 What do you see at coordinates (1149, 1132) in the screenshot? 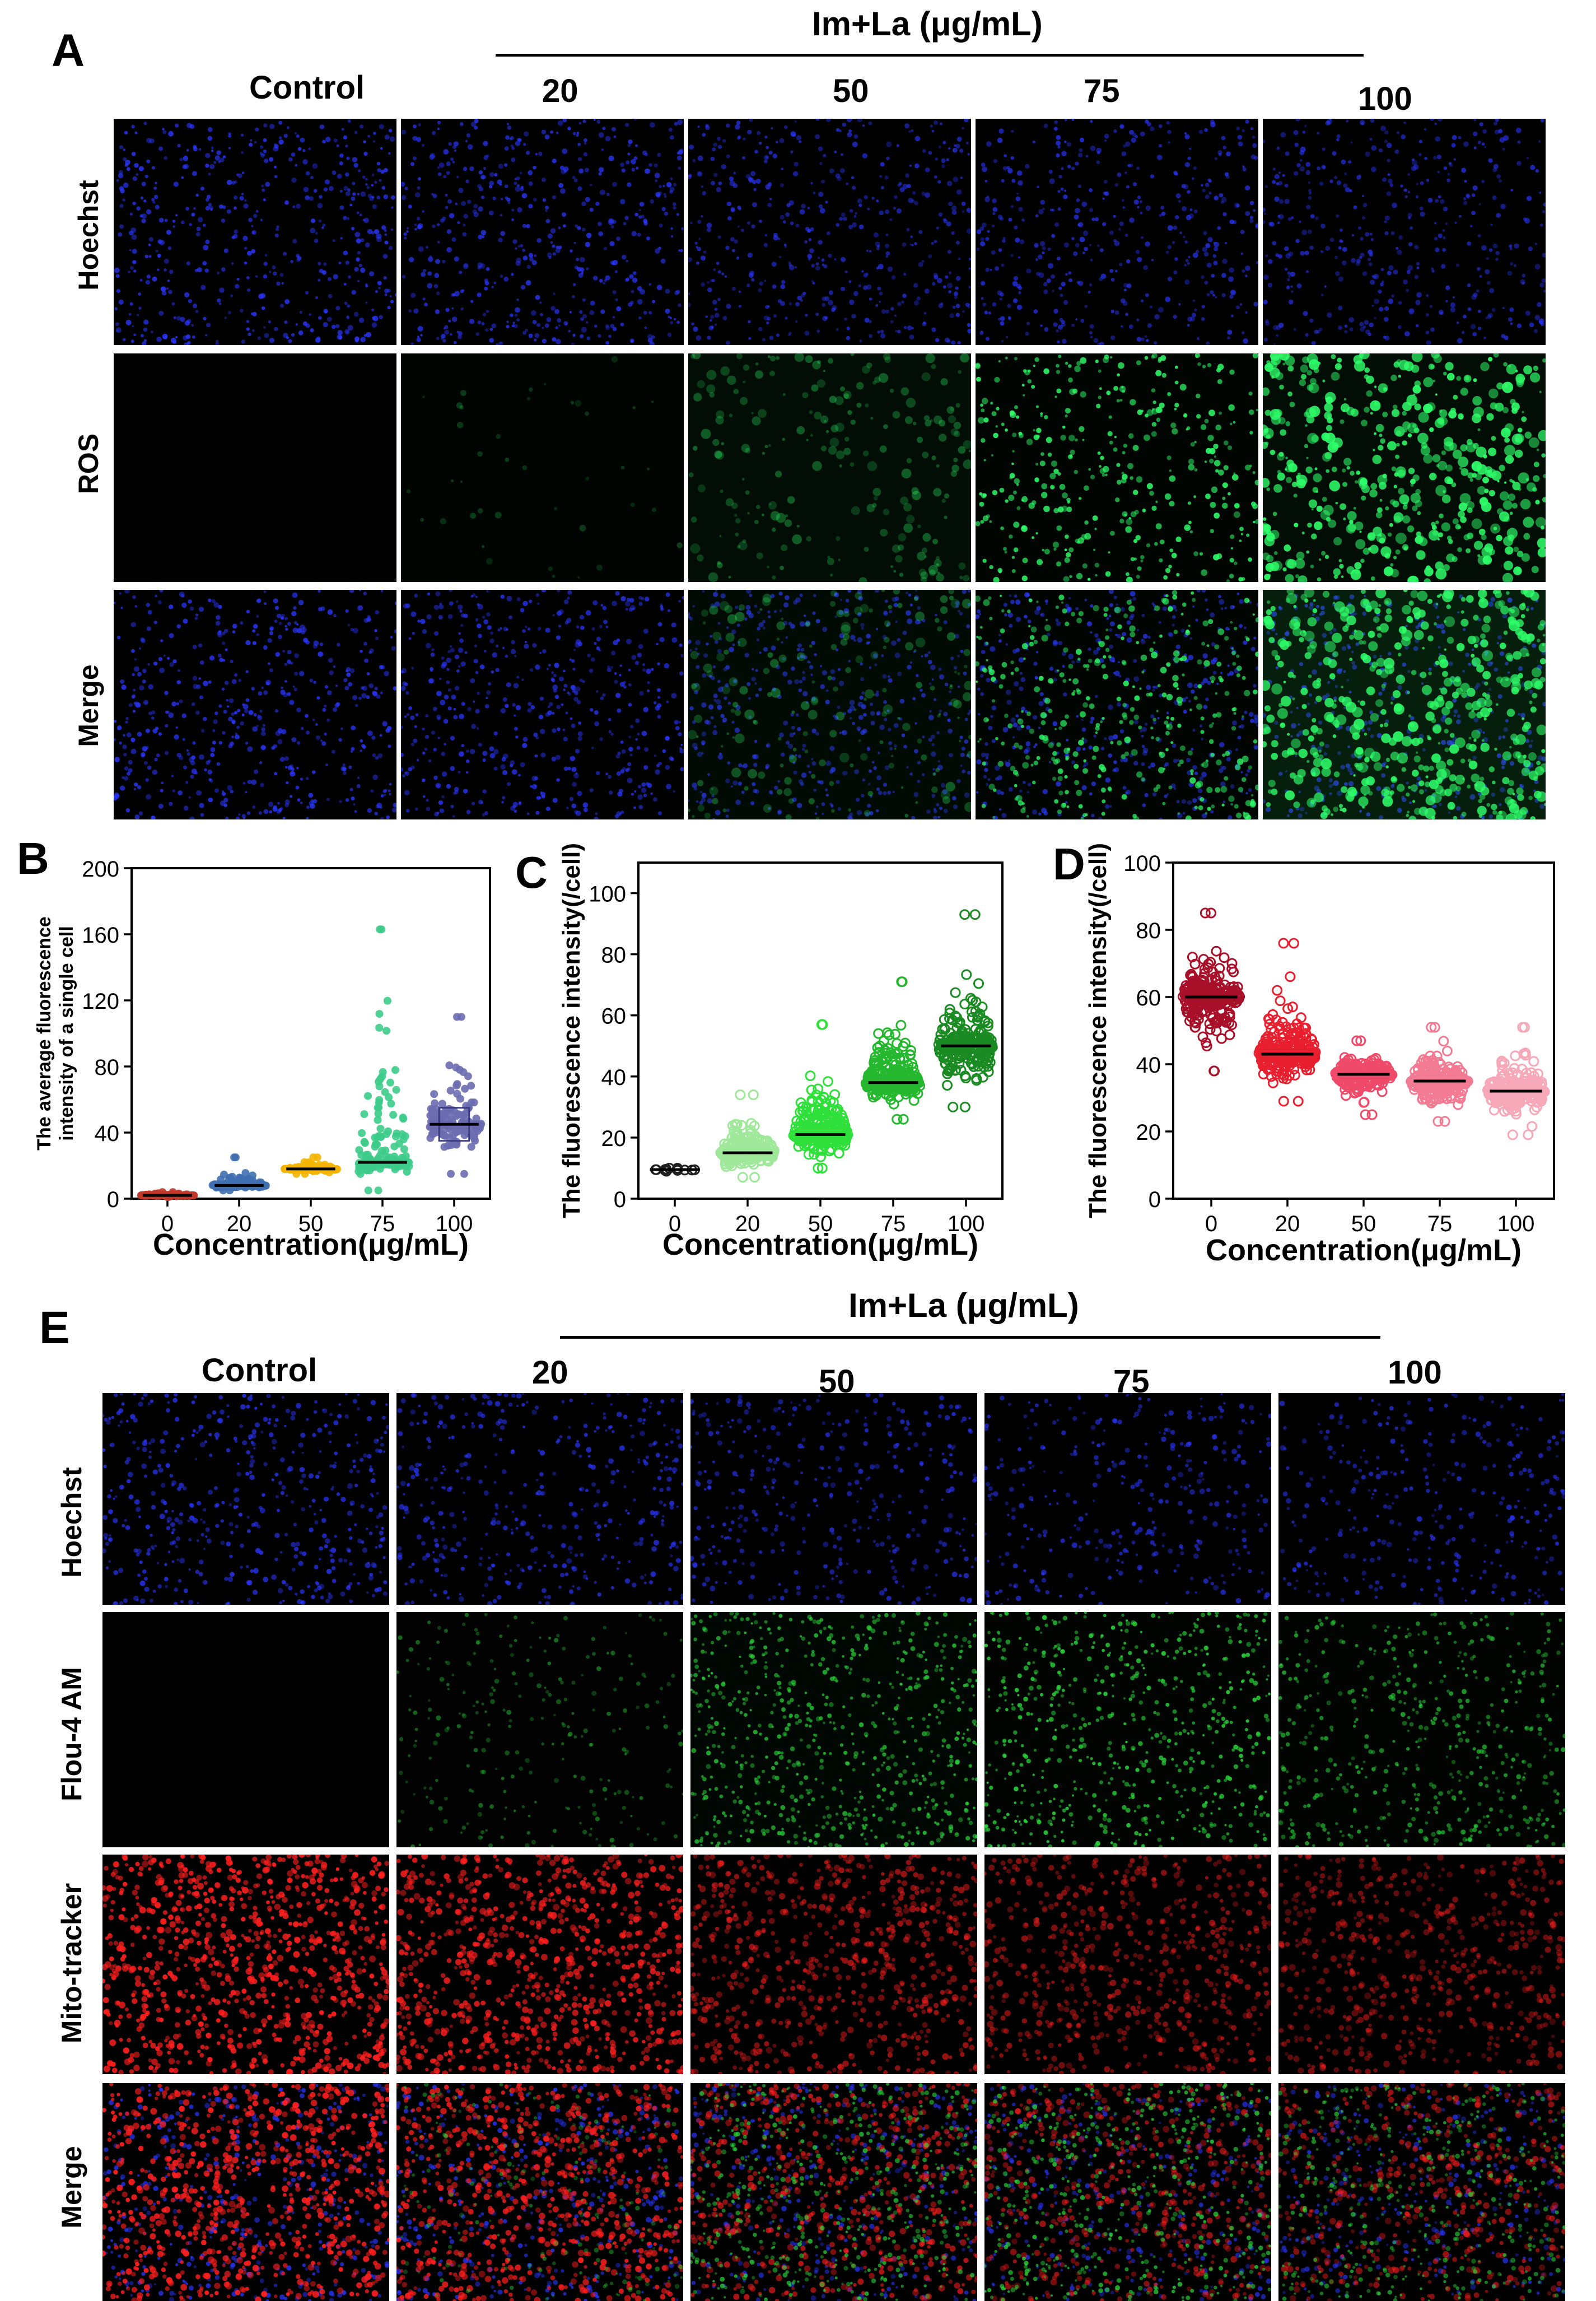
I see `y-tick-label: 20` at bounding box center [1149, 1132].